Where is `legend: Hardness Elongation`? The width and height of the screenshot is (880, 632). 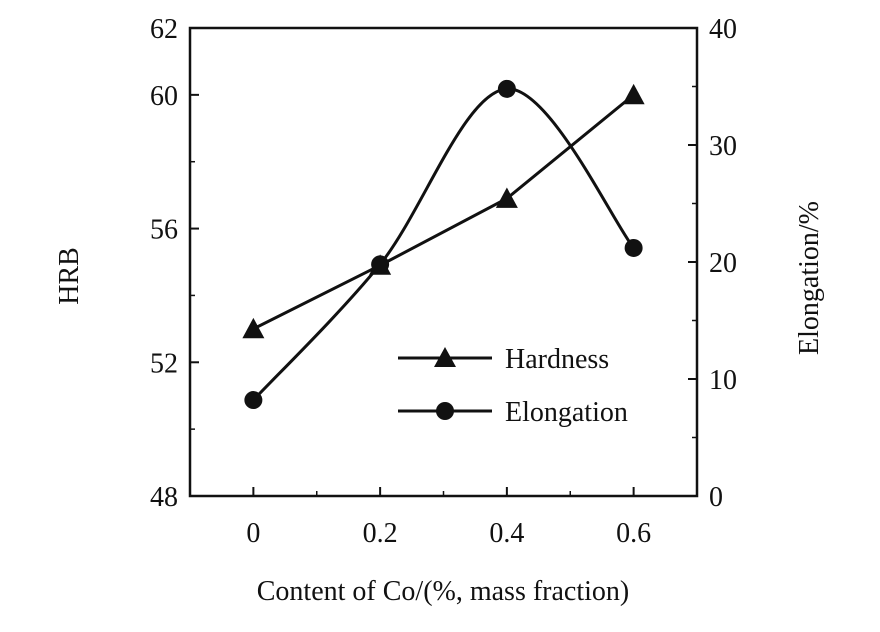
legend: Hardness Elongation is located at coordinates (513, 386).